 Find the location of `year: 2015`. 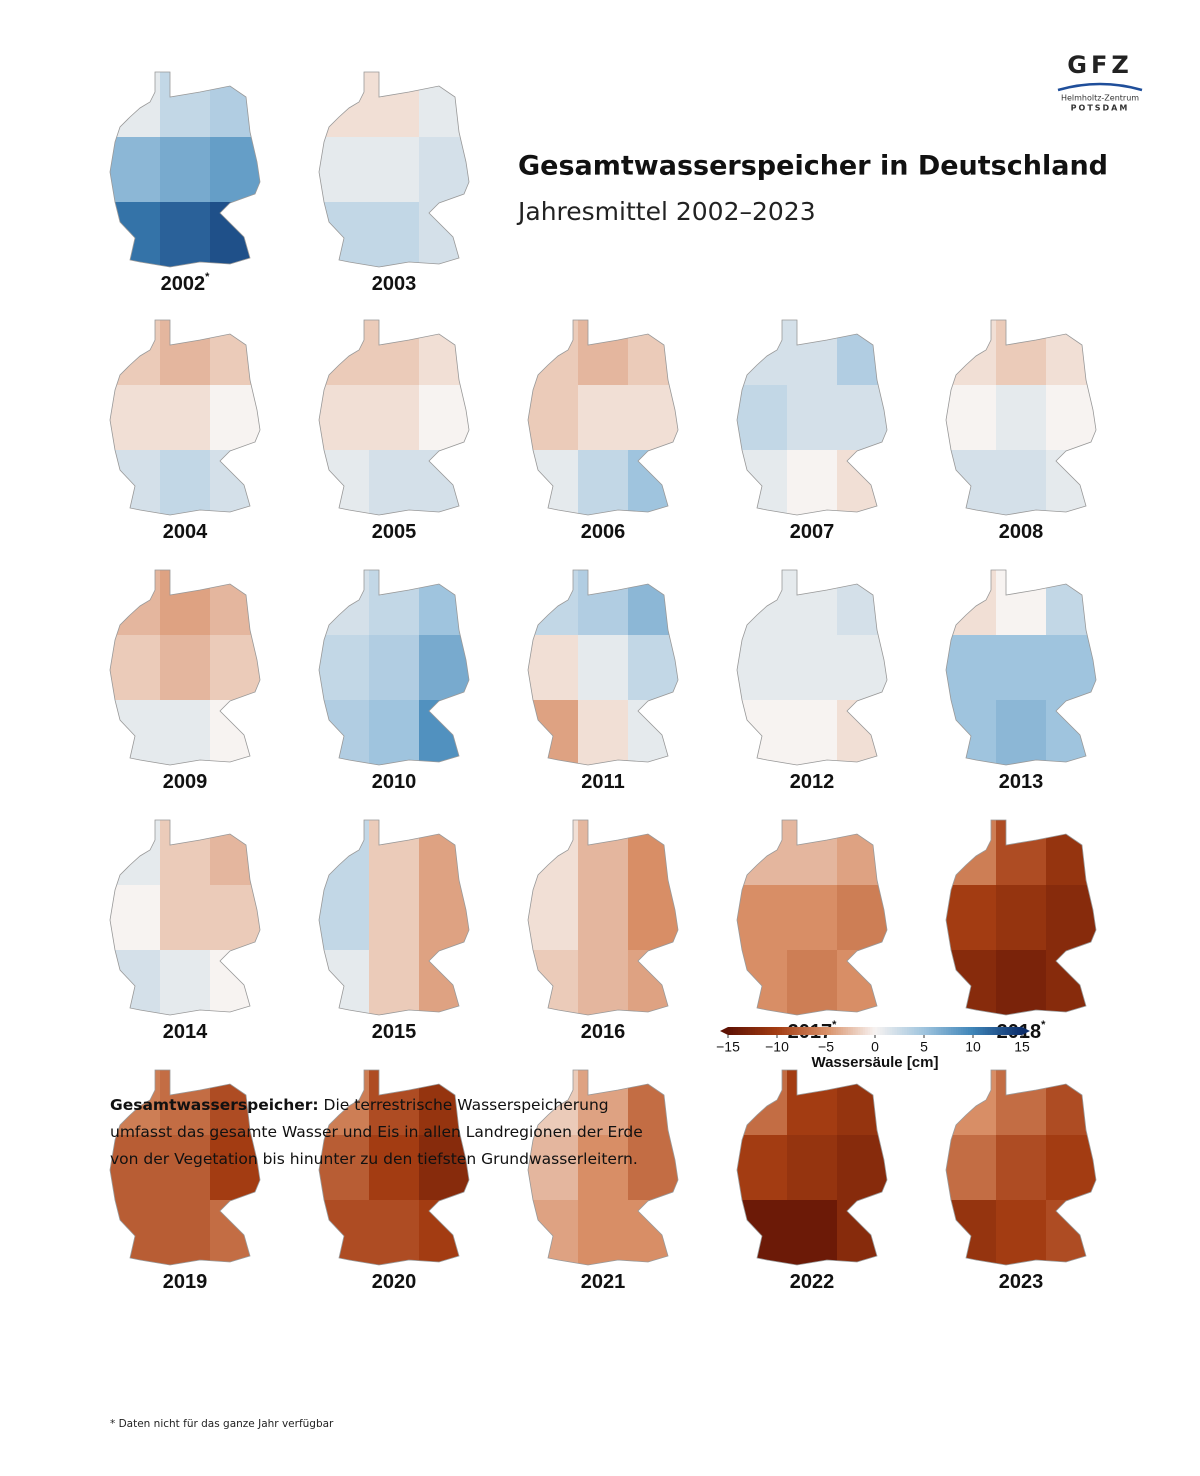

year: 2015 is located at coordinates (394, 1032).